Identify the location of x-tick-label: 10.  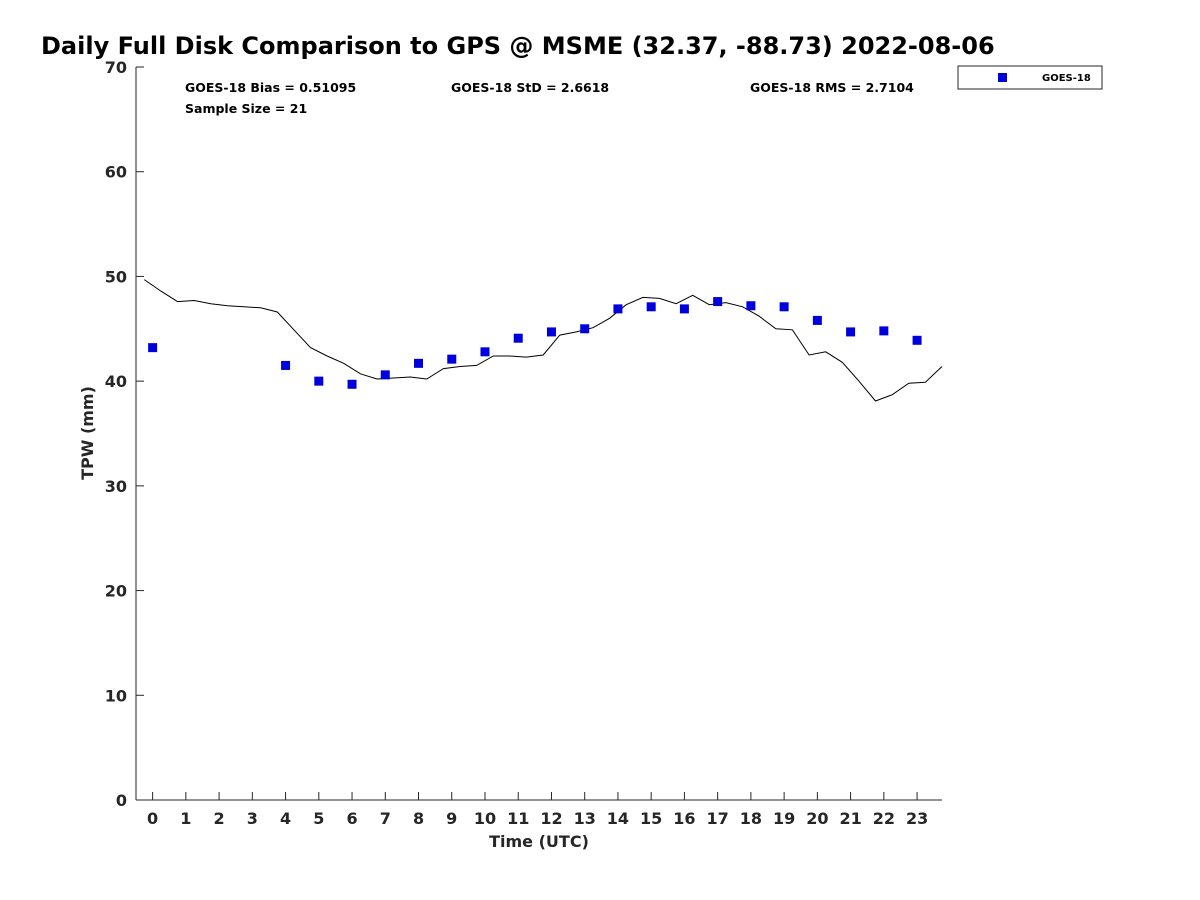
(485, 818).